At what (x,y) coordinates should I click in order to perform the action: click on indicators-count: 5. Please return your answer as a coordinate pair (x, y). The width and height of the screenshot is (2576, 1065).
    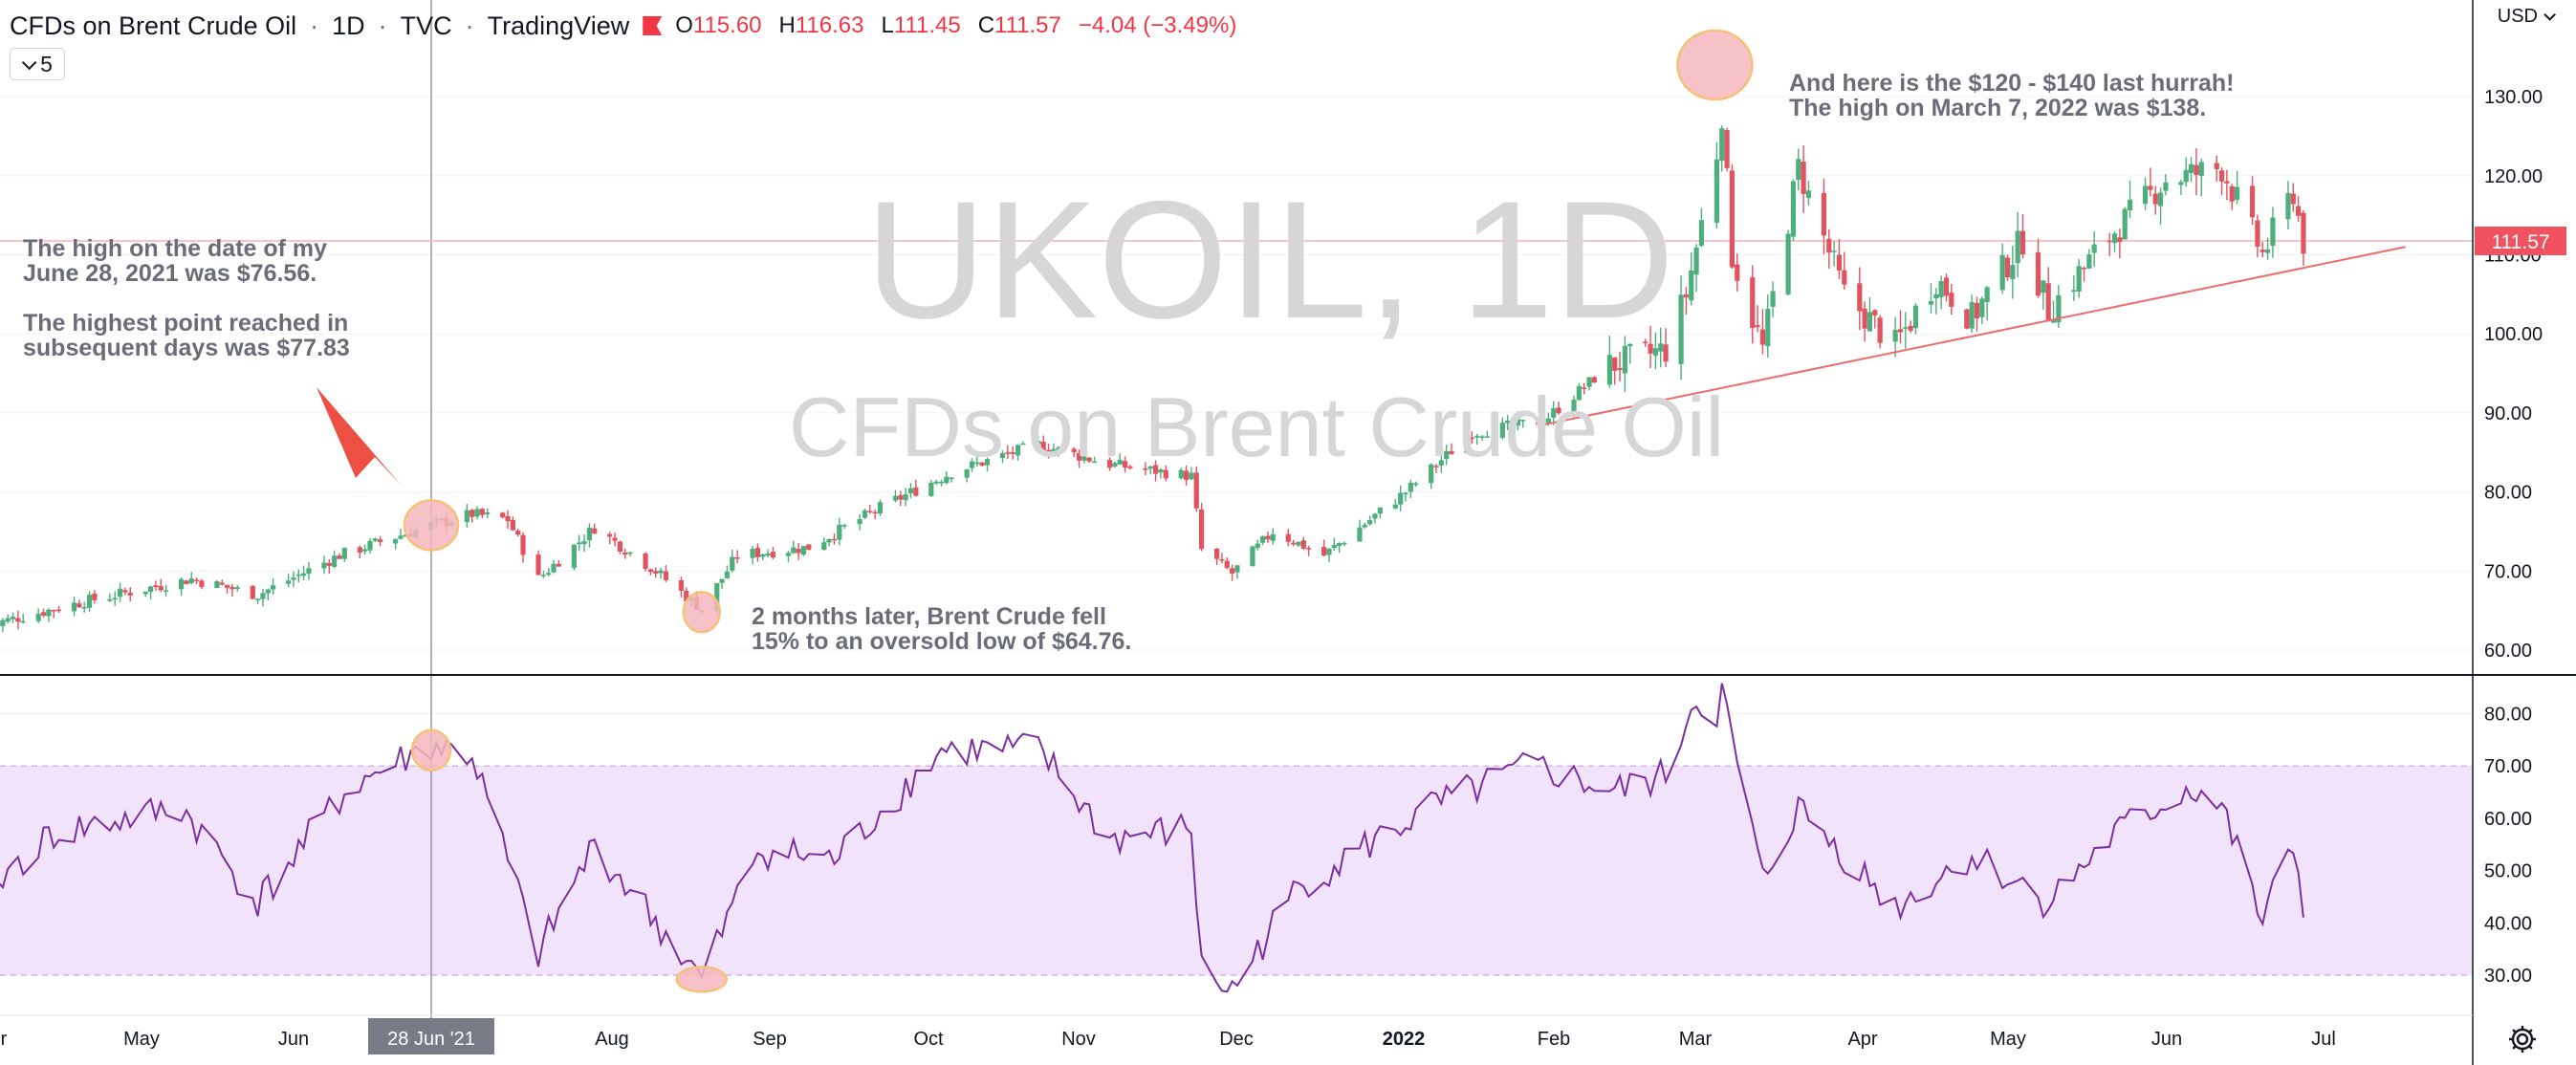
    Looking at the image, I should click on (46, 64).